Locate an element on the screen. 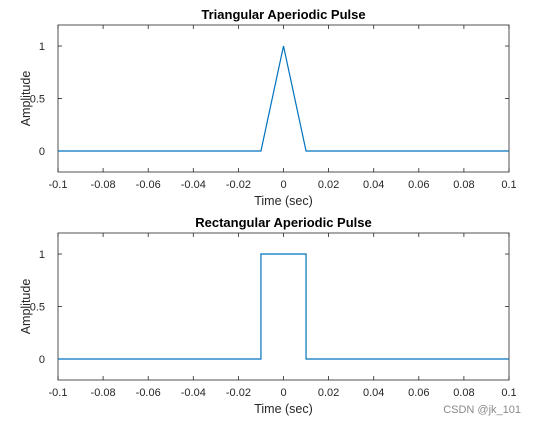 This screenshot has width=539, height=424. chart-title: Rectangular Aperiodic Pulse is located at coordinates (283, 222).